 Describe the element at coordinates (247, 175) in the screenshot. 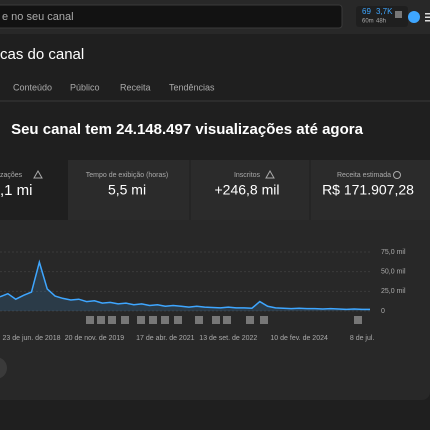

I see `card-label: Inscritos` at that location.